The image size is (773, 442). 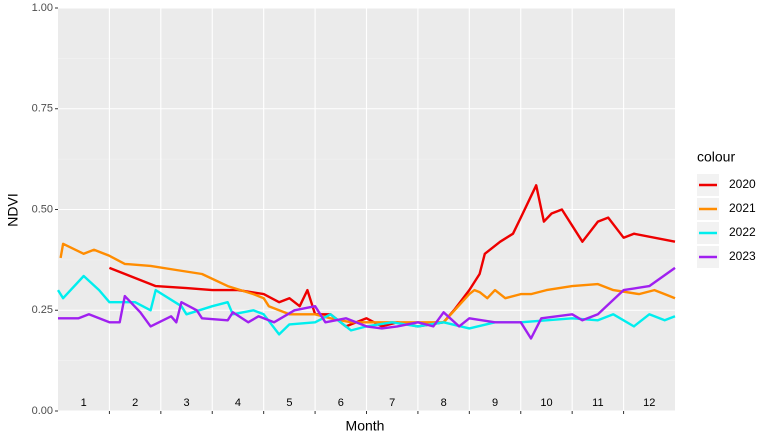 I want to click on legend-label: 2021, so click(x=742, y=208).